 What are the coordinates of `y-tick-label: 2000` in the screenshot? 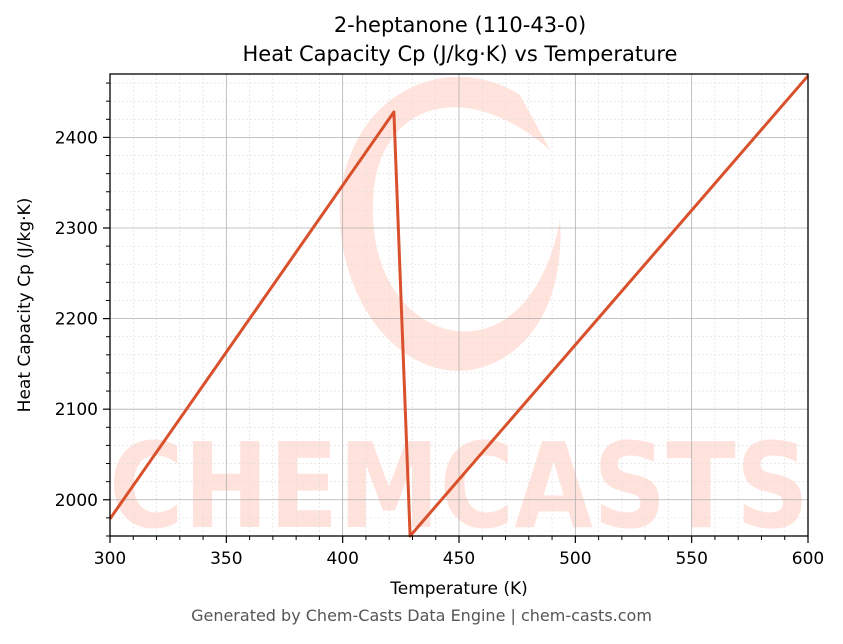 It's located at (76, 501).